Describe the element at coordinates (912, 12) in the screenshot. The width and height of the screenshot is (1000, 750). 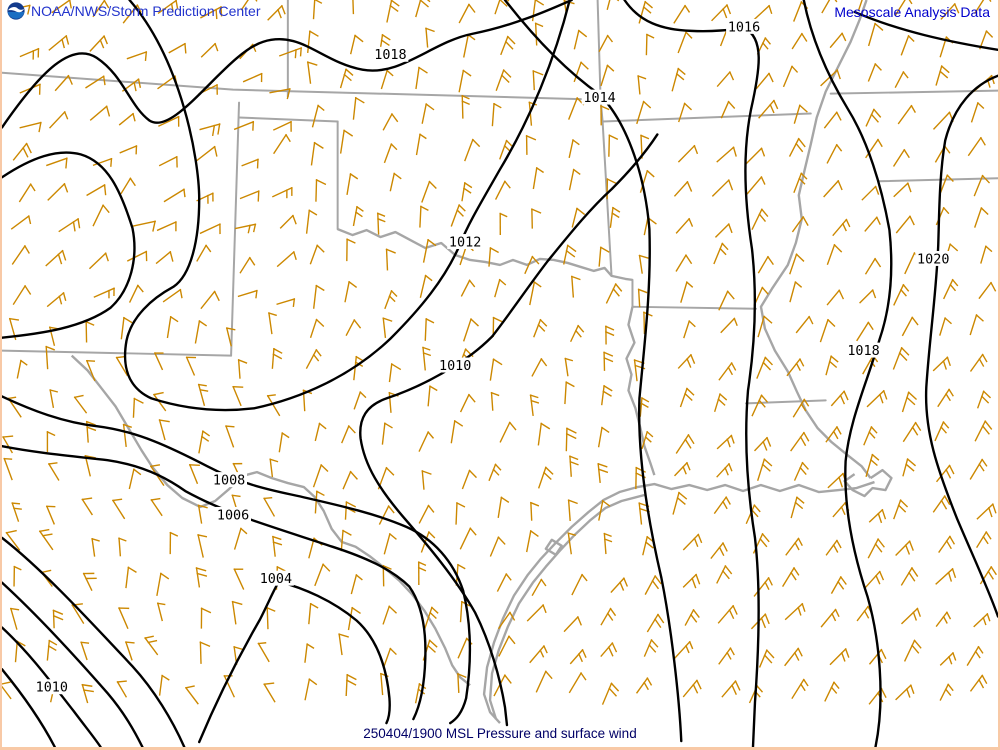
I see `mesoscale-analysis-link: Mesoscale Analysis Data` at that location.